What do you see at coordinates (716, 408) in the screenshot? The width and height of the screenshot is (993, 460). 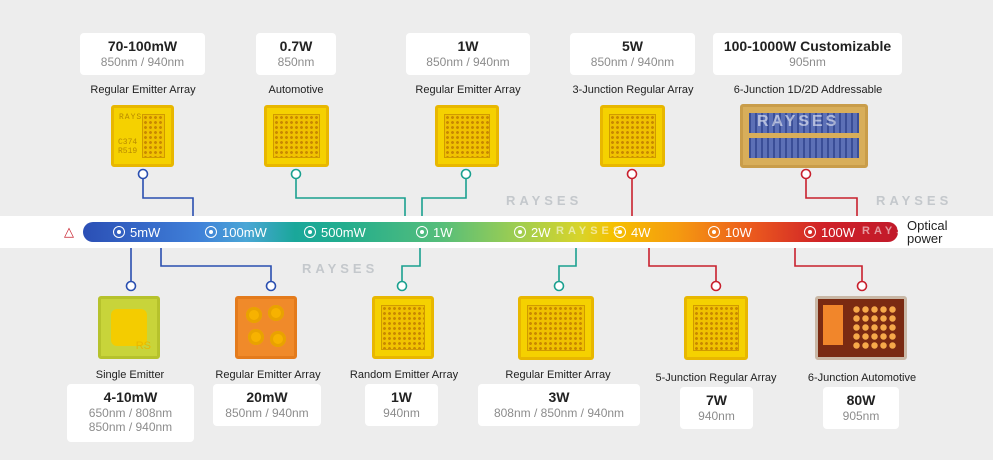 I see `product-card-bottom: 7W 940nm` at bounding box center [716, 408].